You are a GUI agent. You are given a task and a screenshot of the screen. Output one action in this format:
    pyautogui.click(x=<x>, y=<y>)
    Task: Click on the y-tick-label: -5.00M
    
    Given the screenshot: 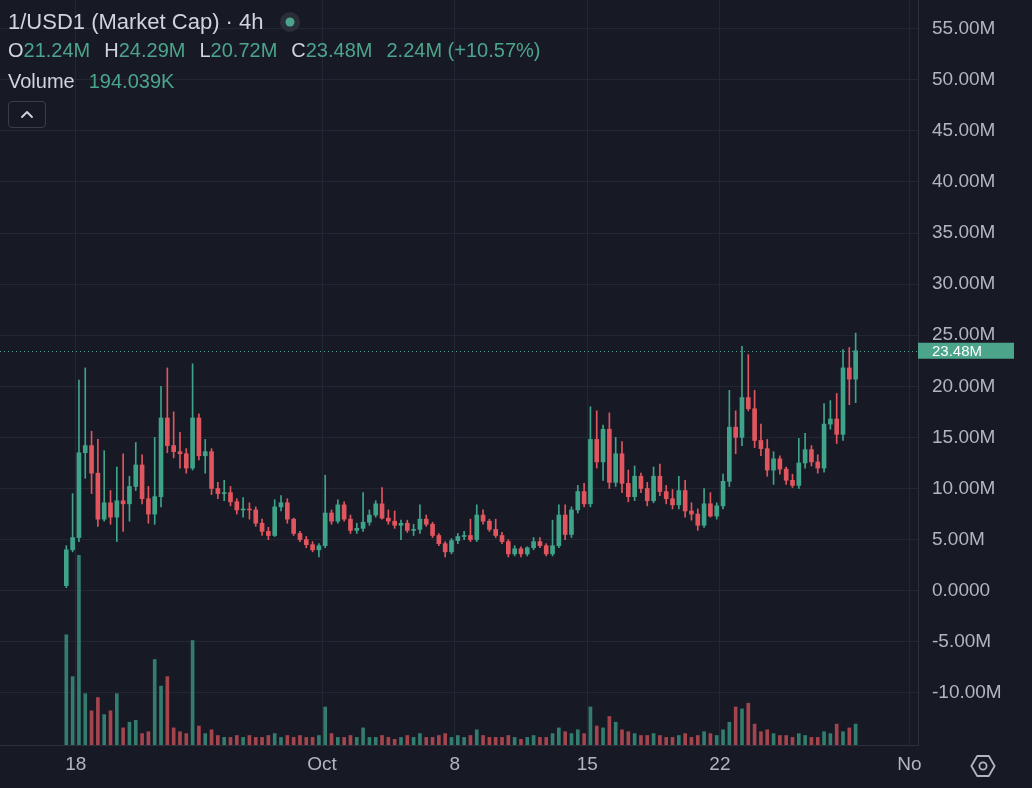 What is the action you would take?
    pyautogui.click(x=962, y=641)
    